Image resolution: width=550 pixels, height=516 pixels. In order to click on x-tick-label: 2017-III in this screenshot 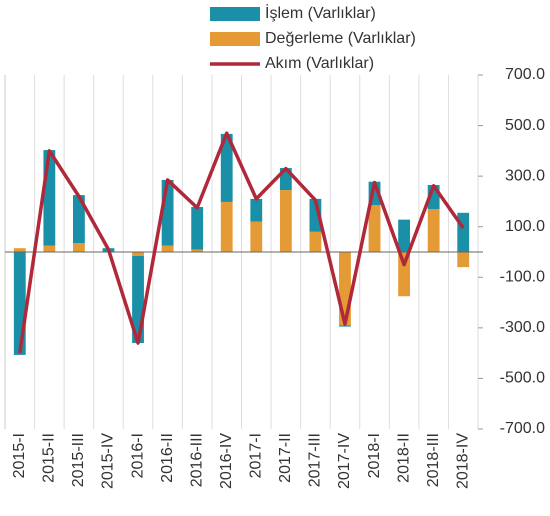, I will do `click(315, 460)`.